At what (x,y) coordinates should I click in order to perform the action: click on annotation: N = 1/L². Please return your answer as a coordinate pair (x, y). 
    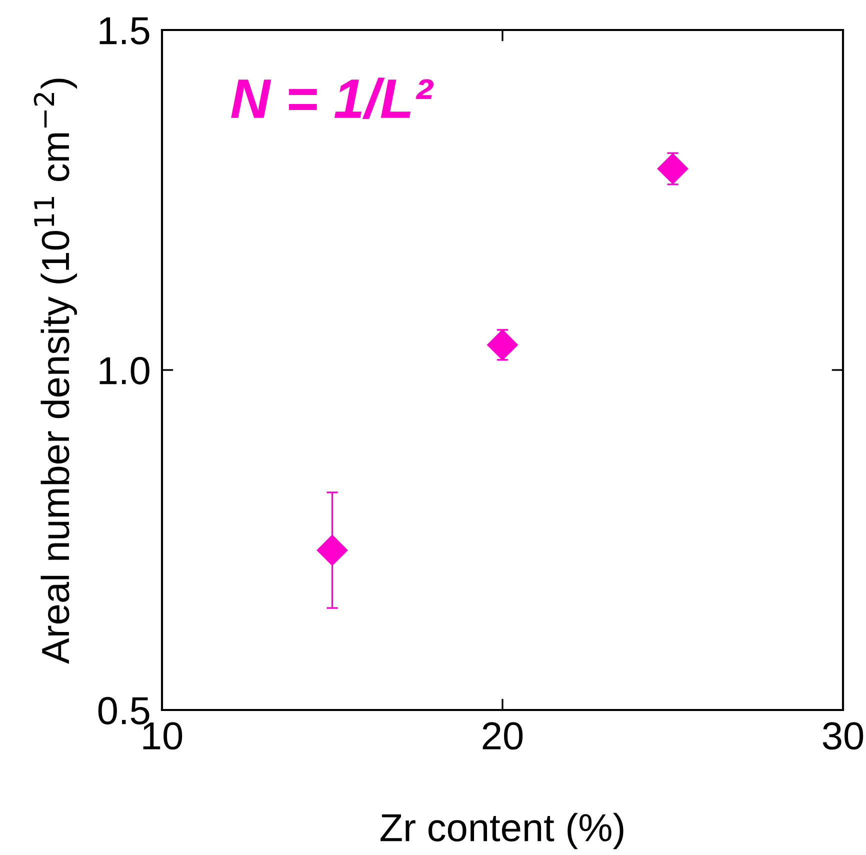
    Looking at the image, I should click on (332, 98).